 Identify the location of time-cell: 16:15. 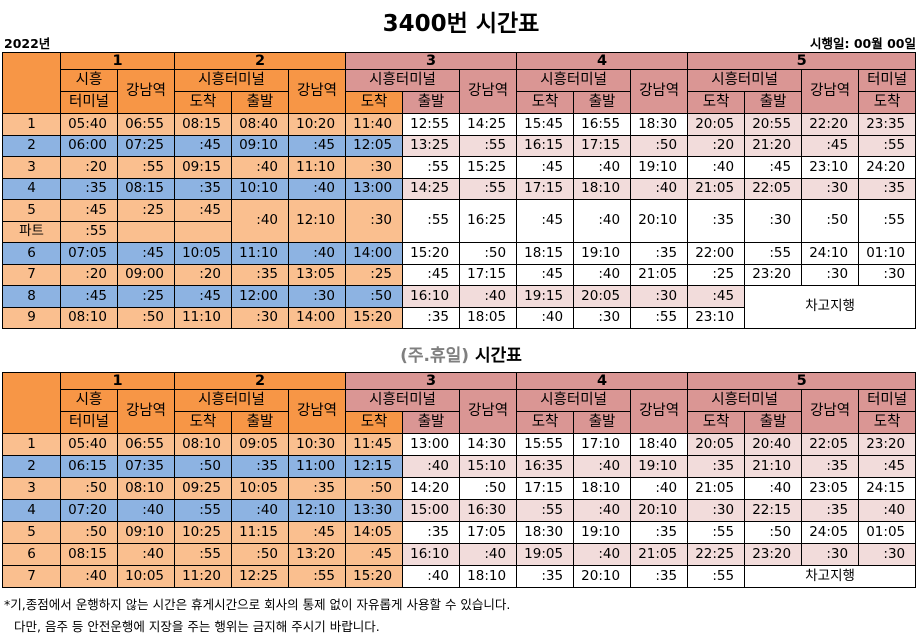
(545, 145).